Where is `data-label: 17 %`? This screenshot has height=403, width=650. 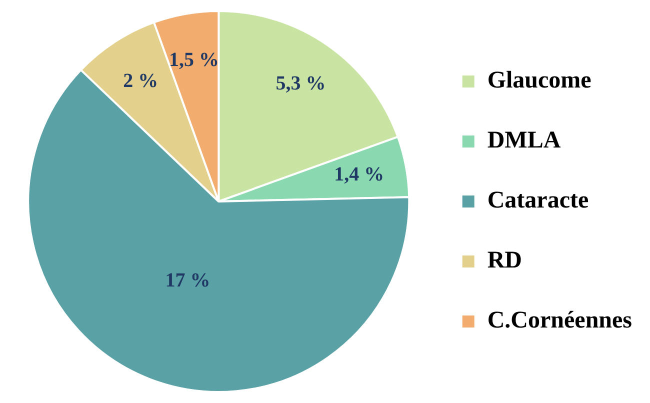 data-label: 17 % is located at coordinates (187, 281).